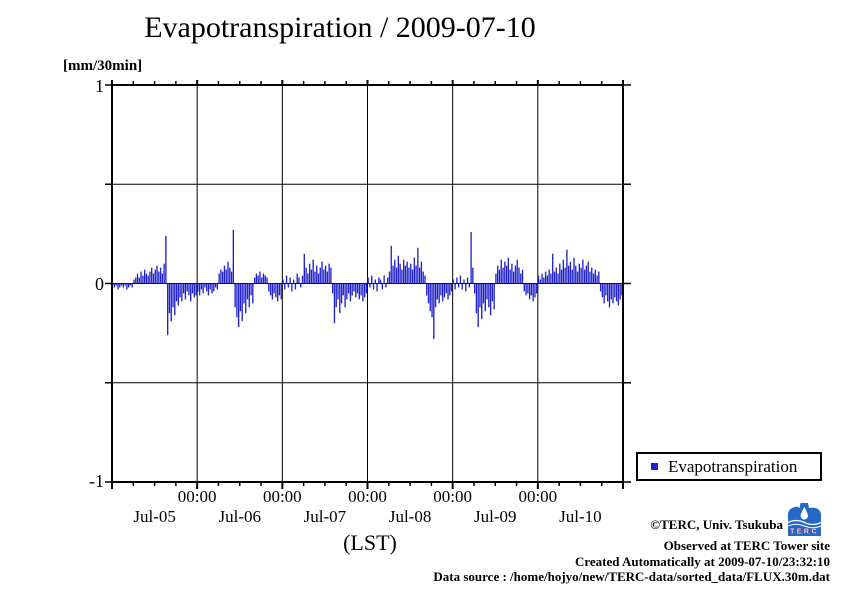 This screenshot has width=842, height=595. Describe the element at coordinates (325, 516) in the screenshot. I see `x-day-label: Jul-07` at that location.